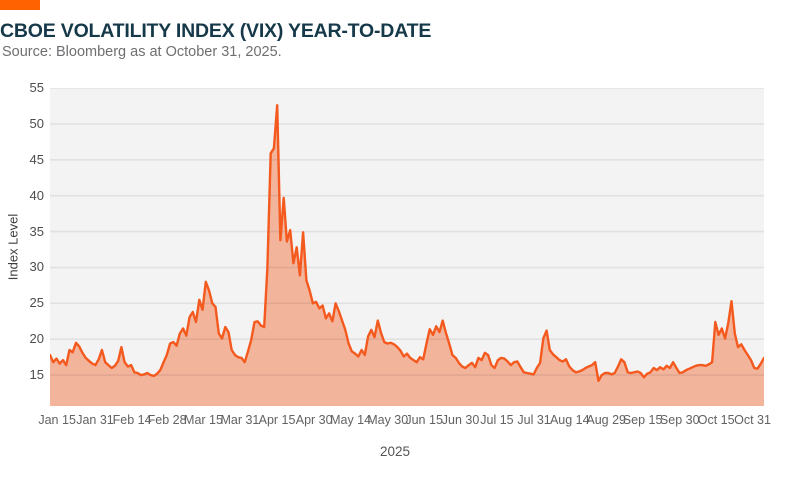  What do you see at coordinates (216, 31) in the screenshot?
I see `page-title: CBOE VOLATILITY INDEX (VIX) YEAR-TO-DATE` at bounding box center [216, 31].